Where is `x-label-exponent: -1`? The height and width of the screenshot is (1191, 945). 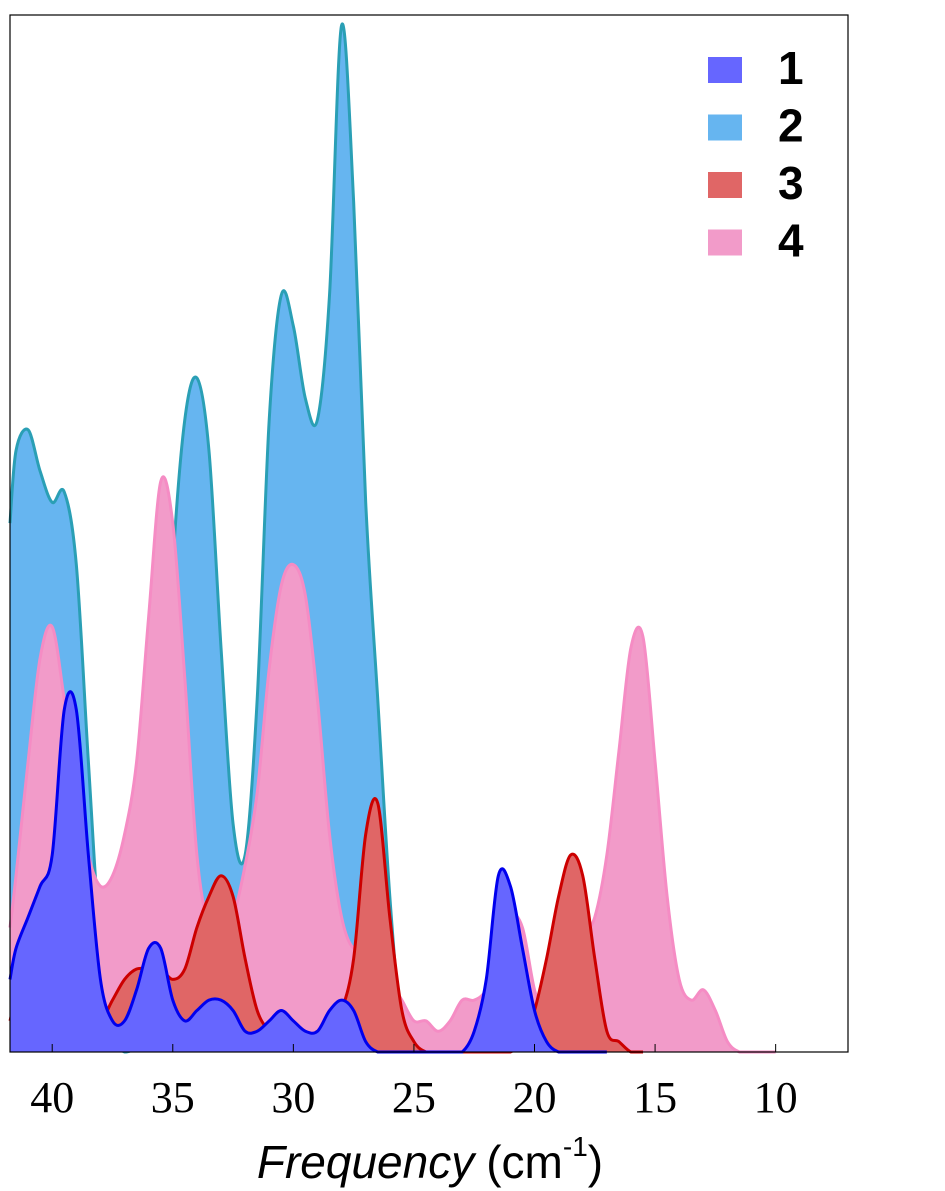 x-label-exponent: -1 is located at coordinates (575, 1146).